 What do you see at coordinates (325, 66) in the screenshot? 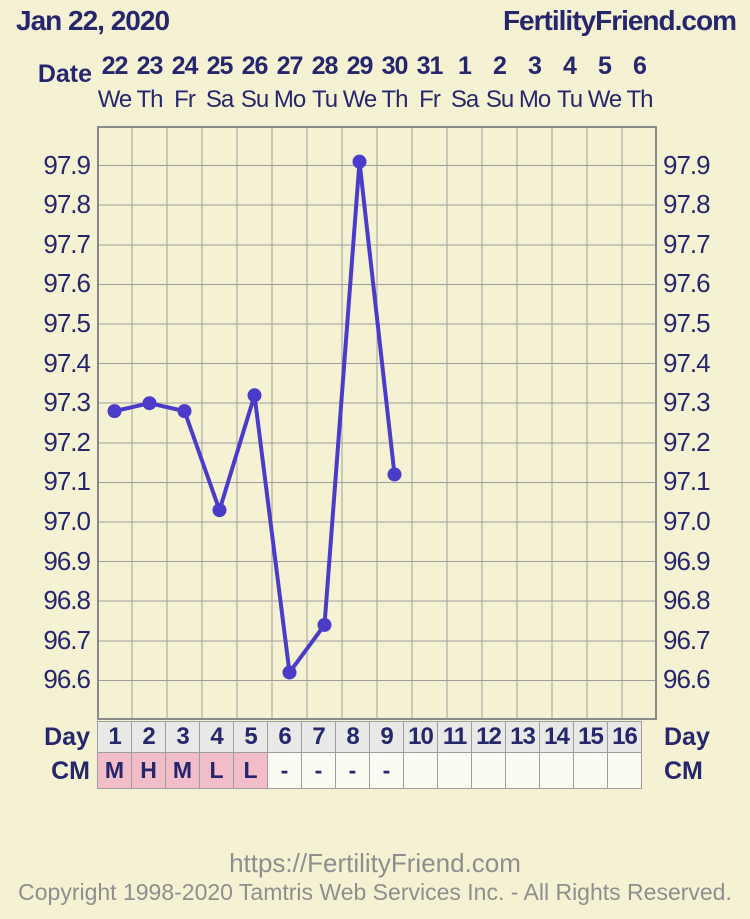
I see `date-number: 28` at bounding box center [325, 66].